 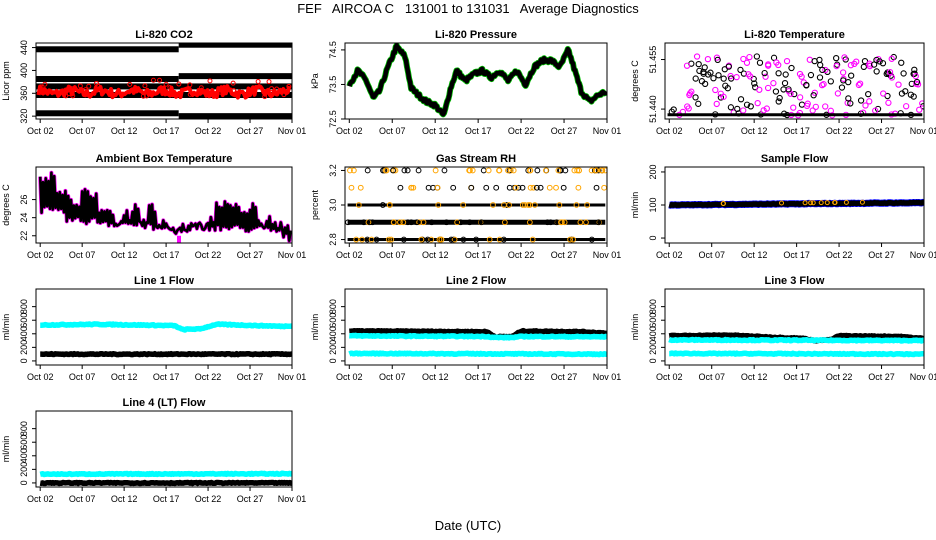 What do you see at coordinates (165, 327) in the screenshot?
I see `series-line-flow` at bounding box center [165, 327].